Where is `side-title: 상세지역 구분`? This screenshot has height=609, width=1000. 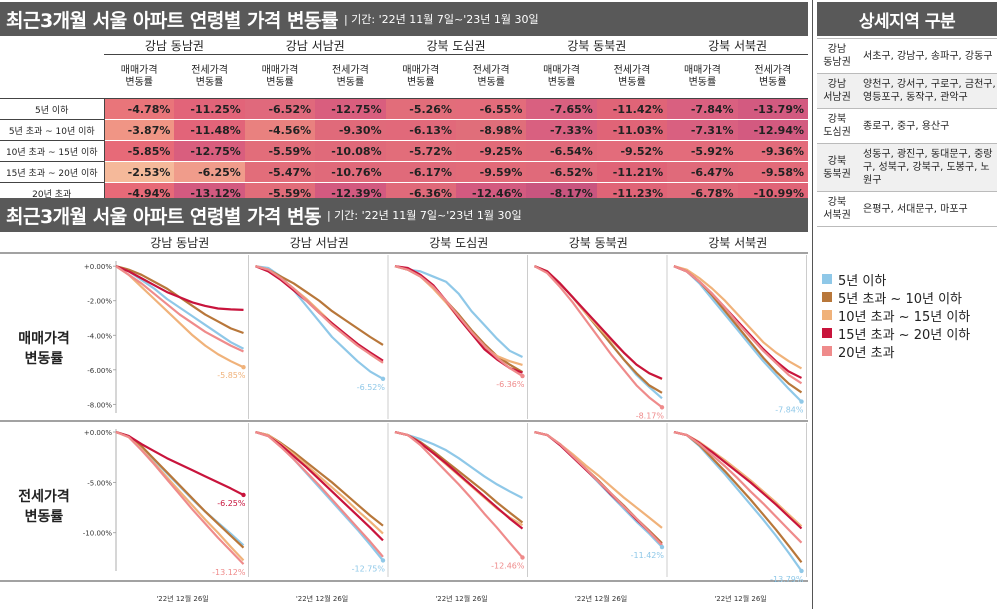
side-title: 상세지역 구분 is located at coordinates (907, 21).